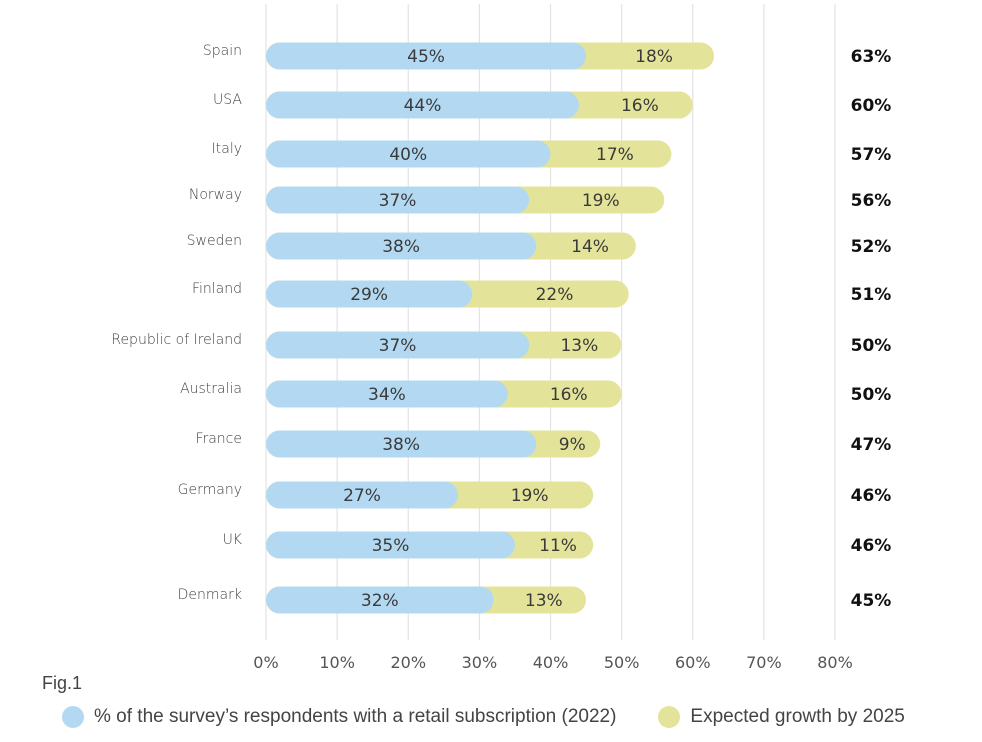 The height and width of the screenshot is (742, 982). What do you see at coordinates (669, 717) in the screenshot?
I see `legend-swatch-growth` at bounding box center [669, 717].